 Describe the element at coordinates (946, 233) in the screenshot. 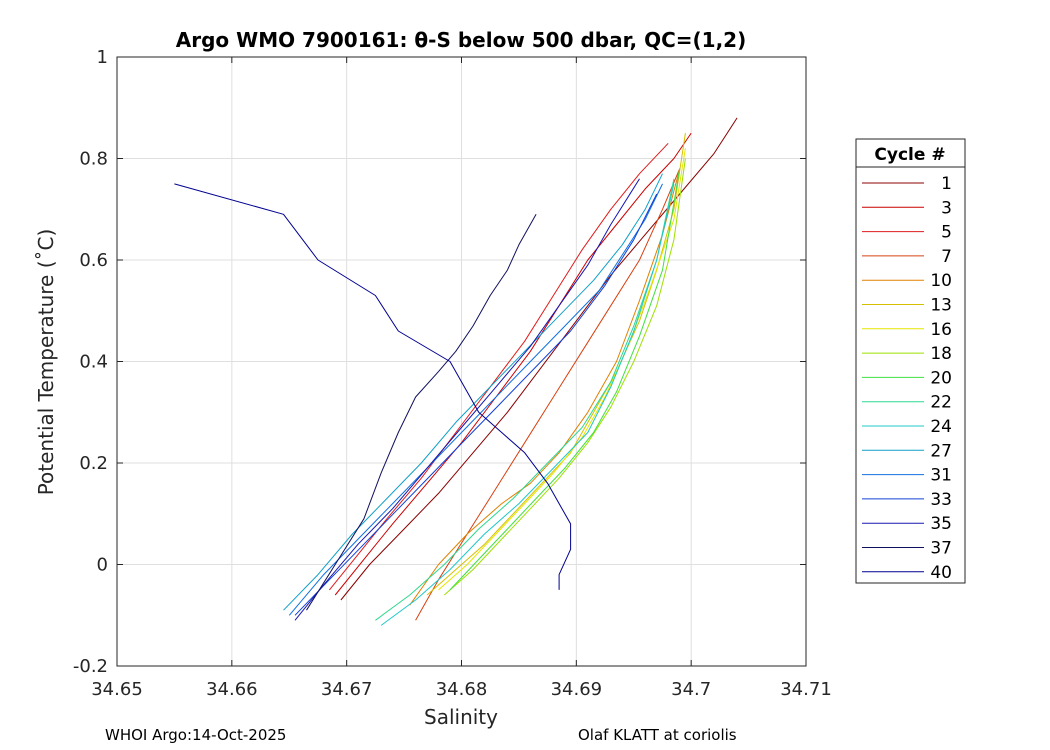

I see `legend-label-cycle-5: 5` at that location.